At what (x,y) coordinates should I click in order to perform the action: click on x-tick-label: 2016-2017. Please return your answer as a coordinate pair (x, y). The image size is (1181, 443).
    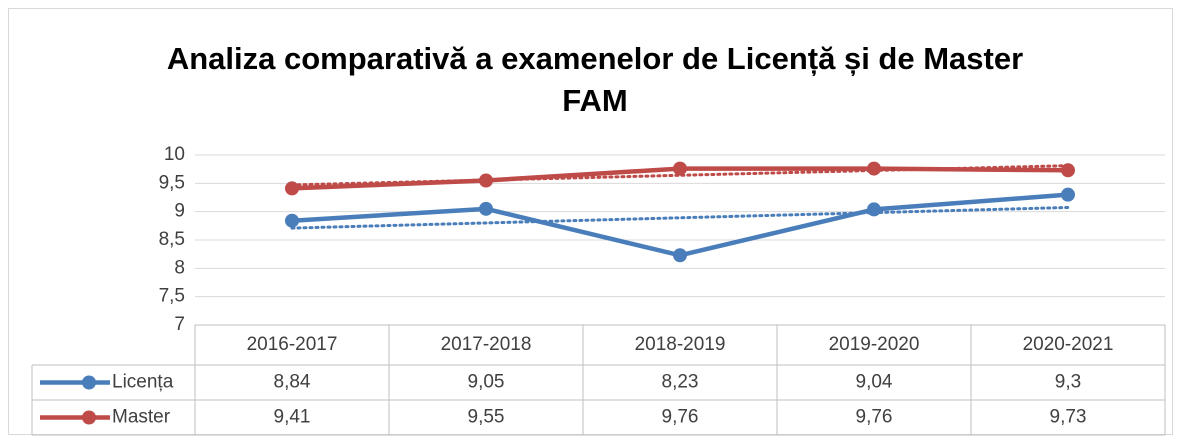
    Looking at the image, I should click on (292, 344).